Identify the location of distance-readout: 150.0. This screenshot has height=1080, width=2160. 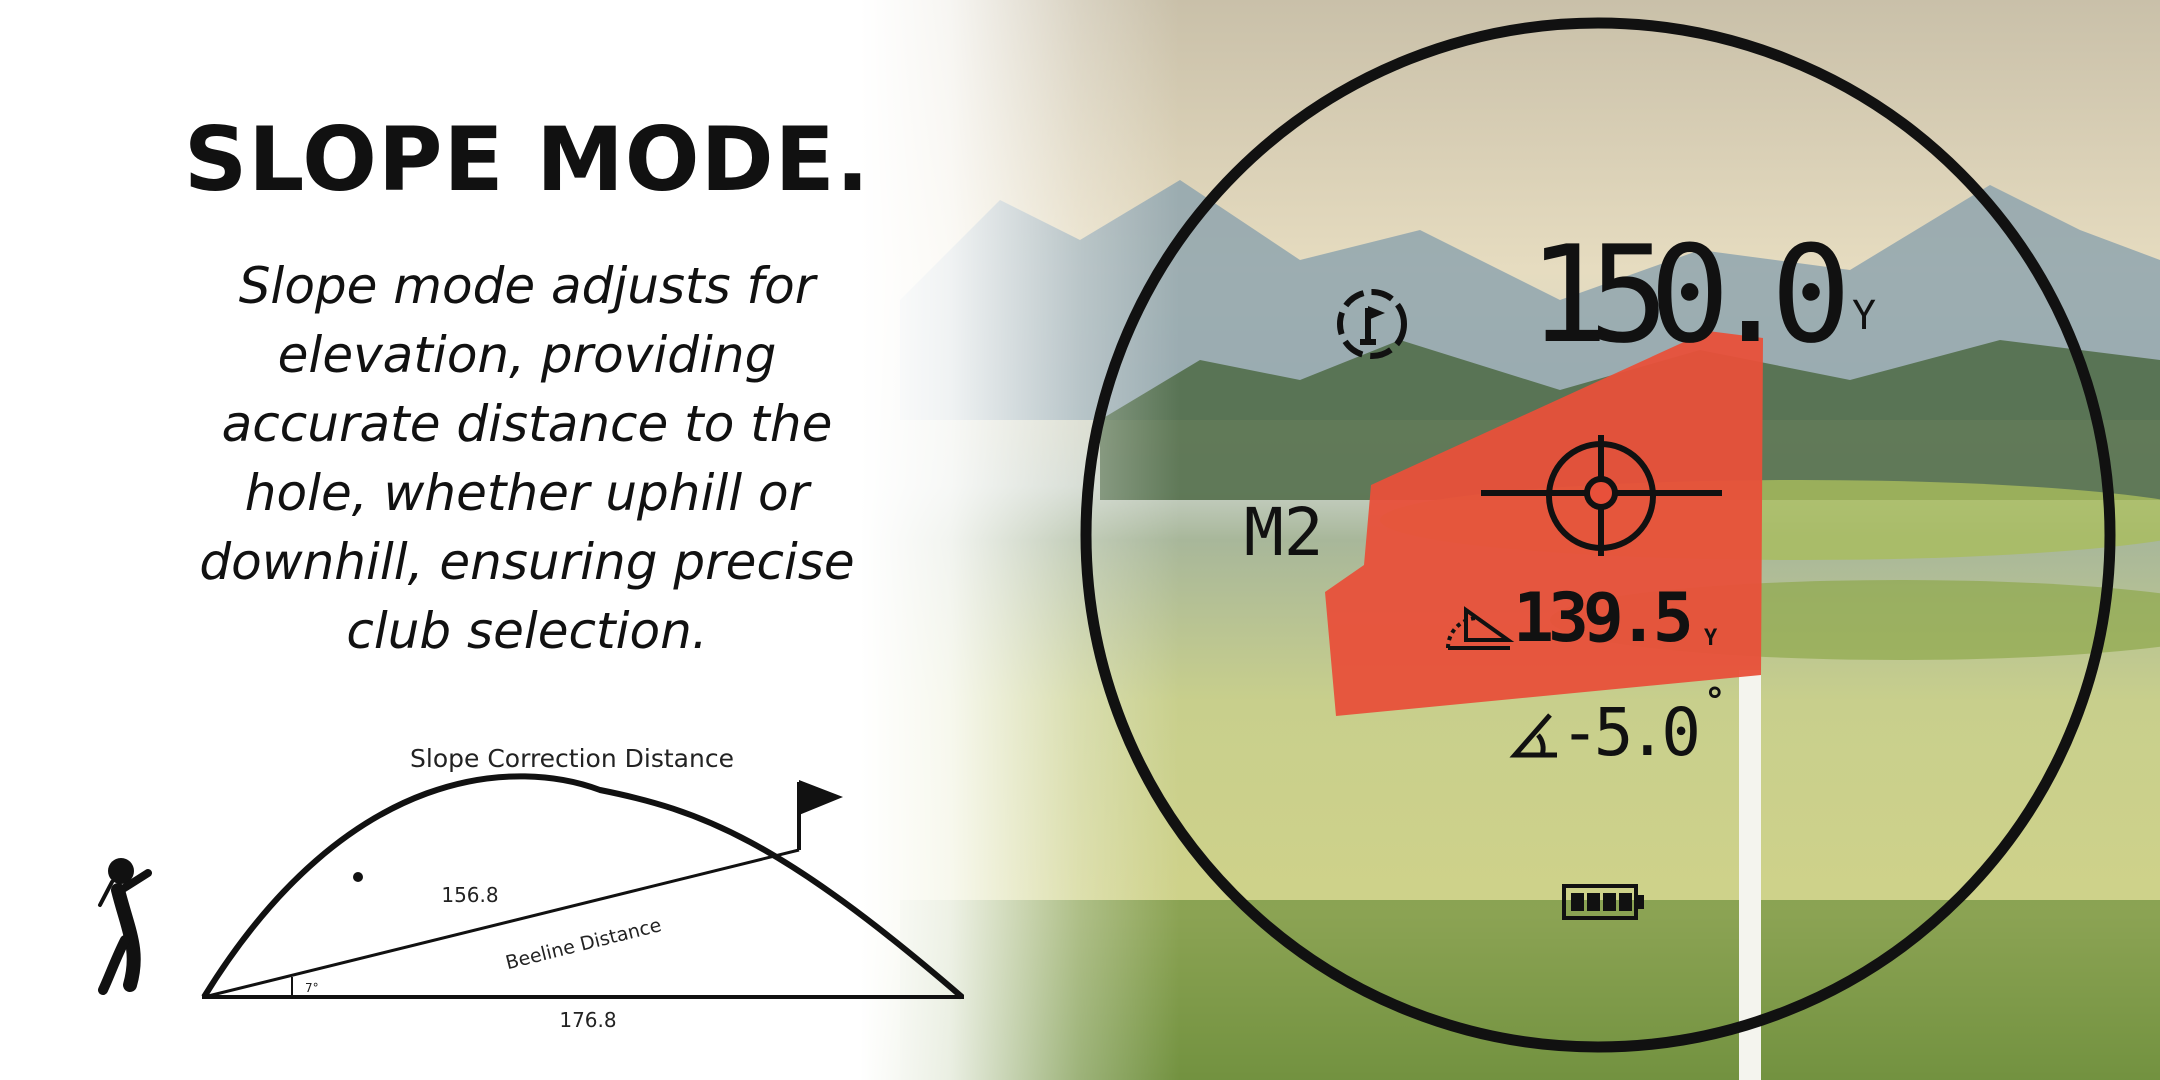
(1689, 295).